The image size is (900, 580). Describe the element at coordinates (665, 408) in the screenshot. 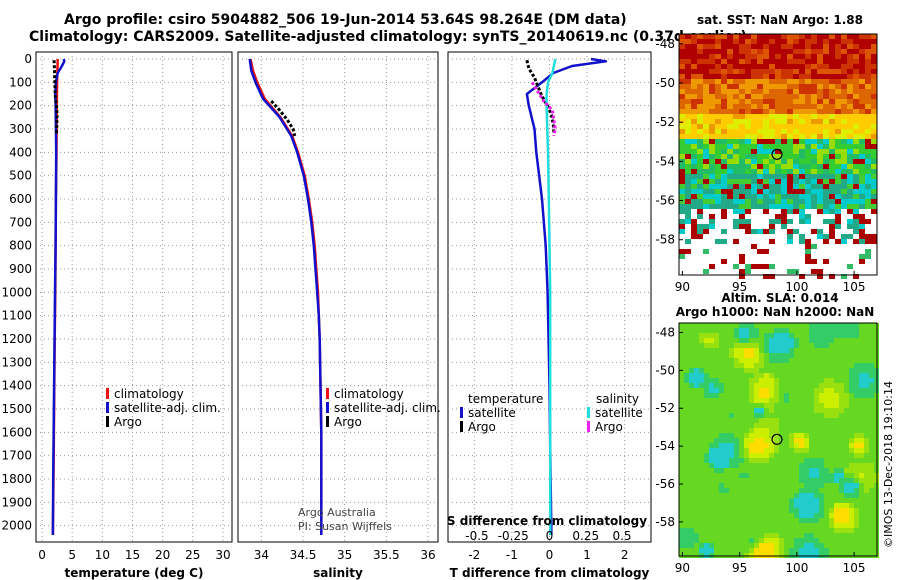

I see `map-y-tick-label: -52` at that location.